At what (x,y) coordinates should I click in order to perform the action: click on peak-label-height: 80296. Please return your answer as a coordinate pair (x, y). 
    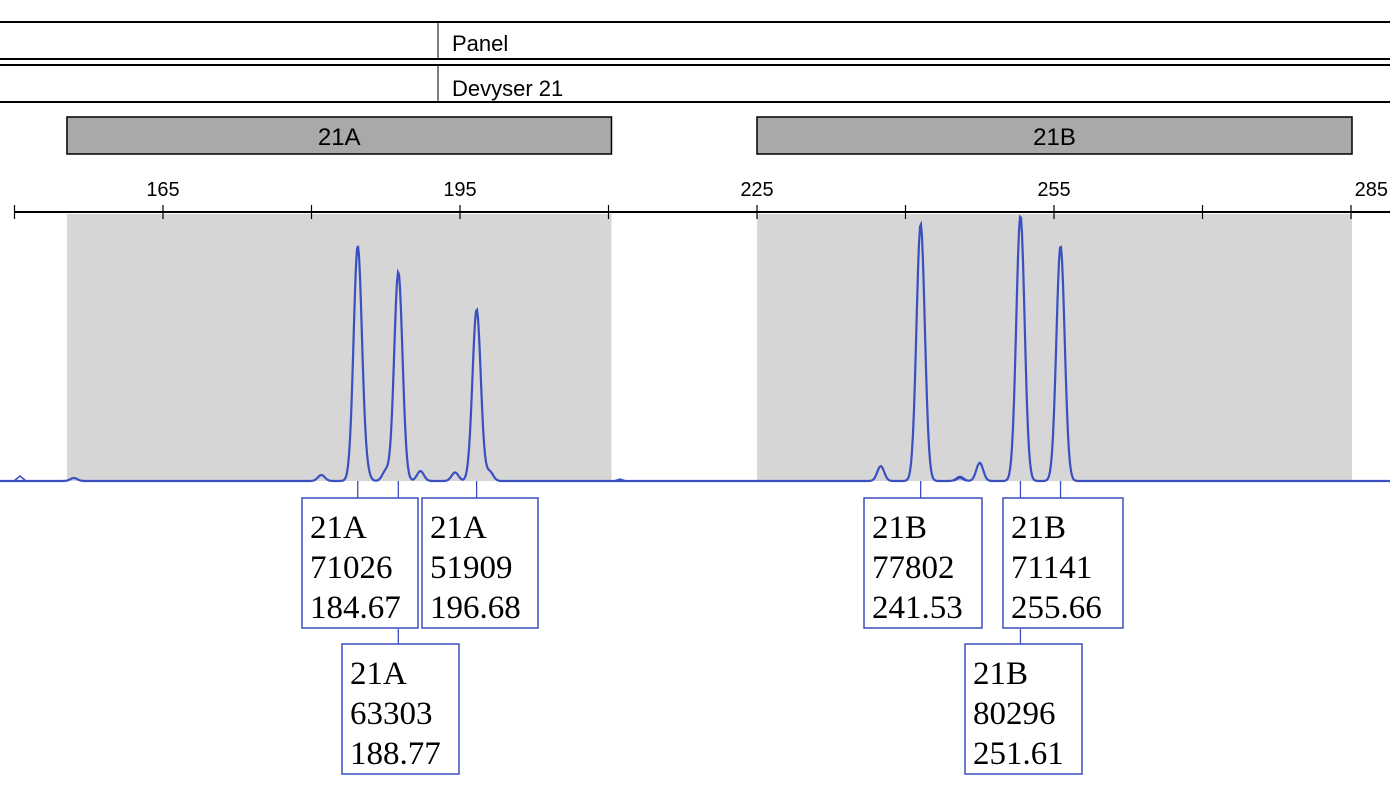
    Looking at the image, I should click on (1014, 714).